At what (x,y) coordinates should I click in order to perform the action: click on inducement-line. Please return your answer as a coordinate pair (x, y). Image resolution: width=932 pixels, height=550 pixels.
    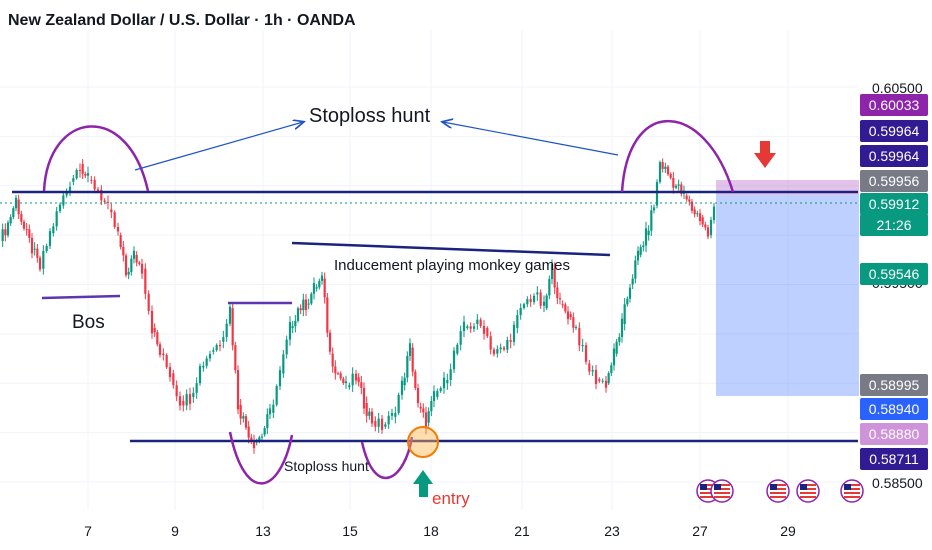
    Looking at the image, I should click on (451, 249).